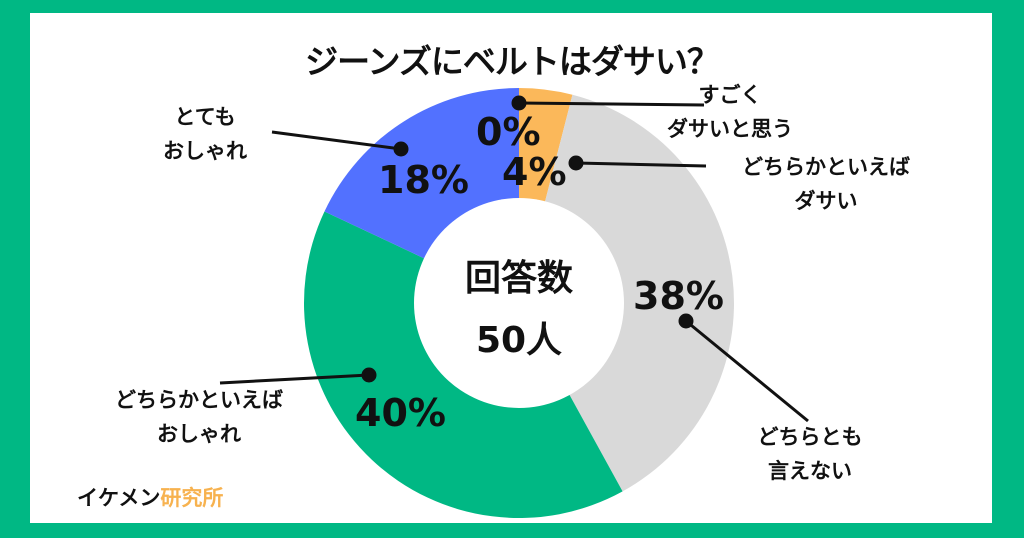 The image size is (1024, 538). Describe the element at coordinates (611, 104) in the screenshot. I see `leader-line-very-lame` at that location.